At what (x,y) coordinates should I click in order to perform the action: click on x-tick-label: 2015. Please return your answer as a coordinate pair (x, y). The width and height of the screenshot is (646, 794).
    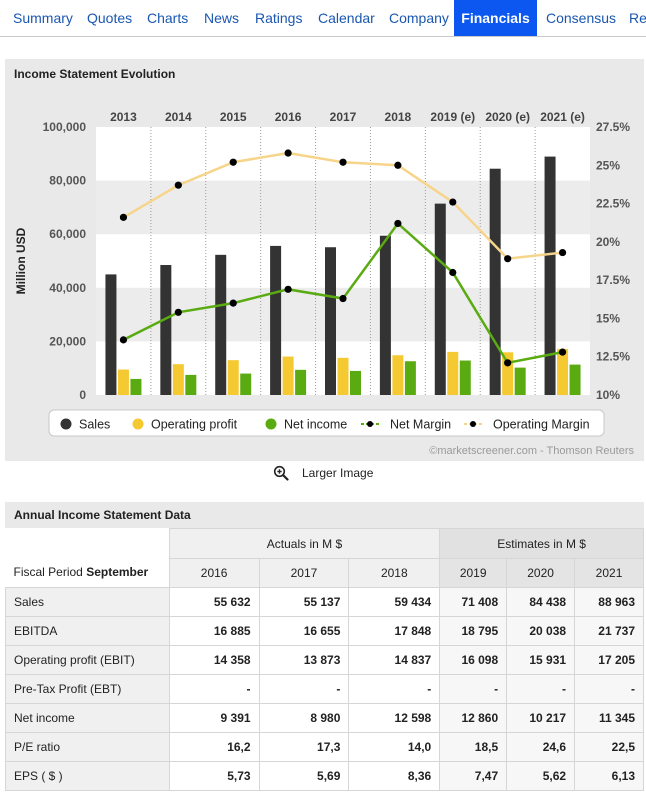
    Looking at the image, I should click on (233, 117).